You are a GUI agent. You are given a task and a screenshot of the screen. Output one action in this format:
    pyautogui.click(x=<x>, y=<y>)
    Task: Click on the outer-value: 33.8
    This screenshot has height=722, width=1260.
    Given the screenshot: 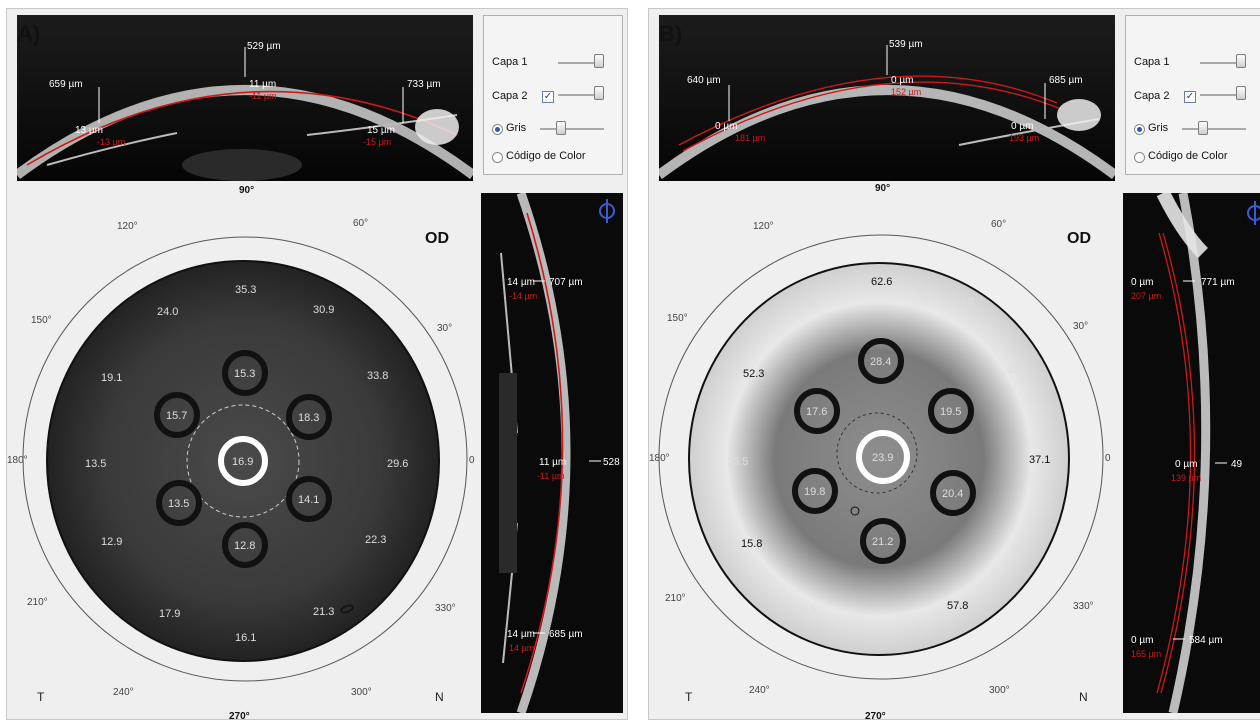 What is the action you would take?
    pyautogui.click(x=377, y=376)
    